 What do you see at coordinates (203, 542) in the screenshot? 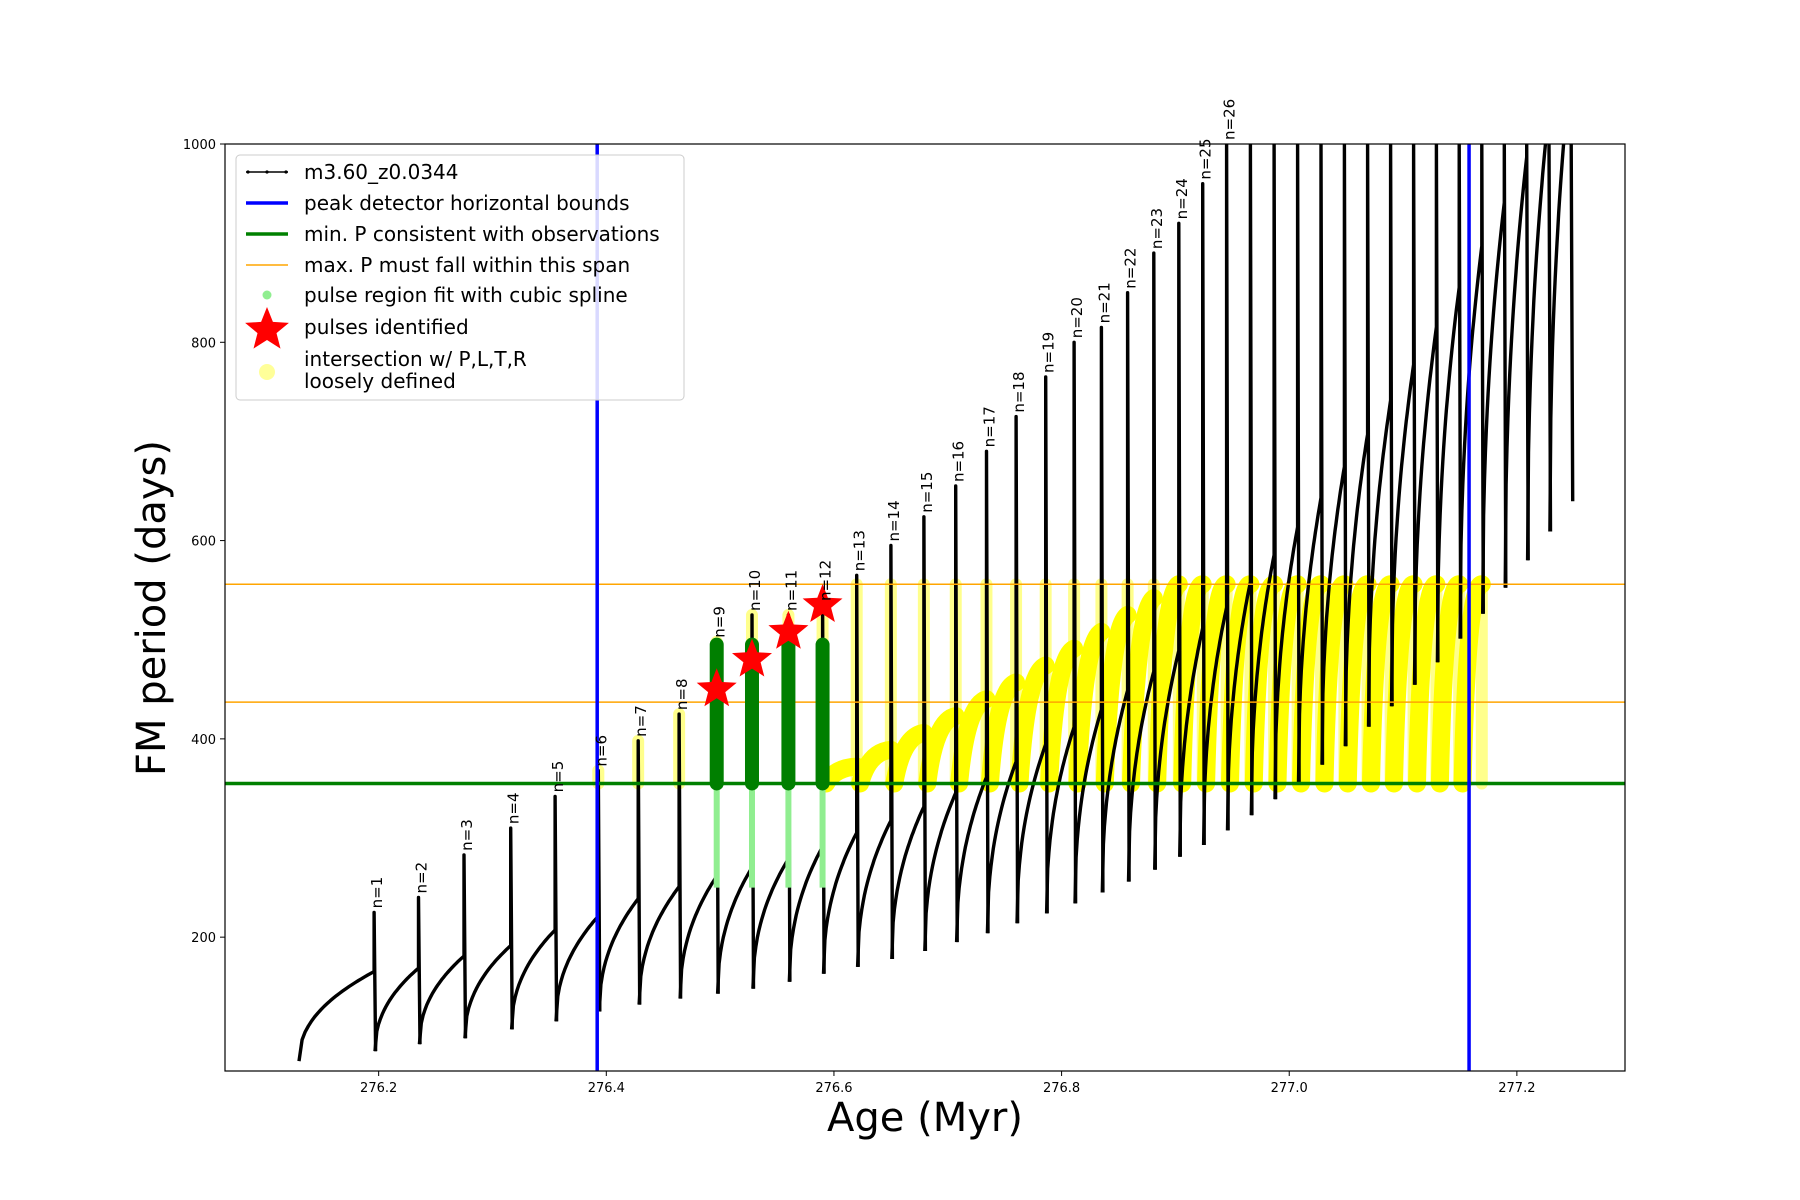
I see `y-tick-label: 600` at bounding box center [203, 542].